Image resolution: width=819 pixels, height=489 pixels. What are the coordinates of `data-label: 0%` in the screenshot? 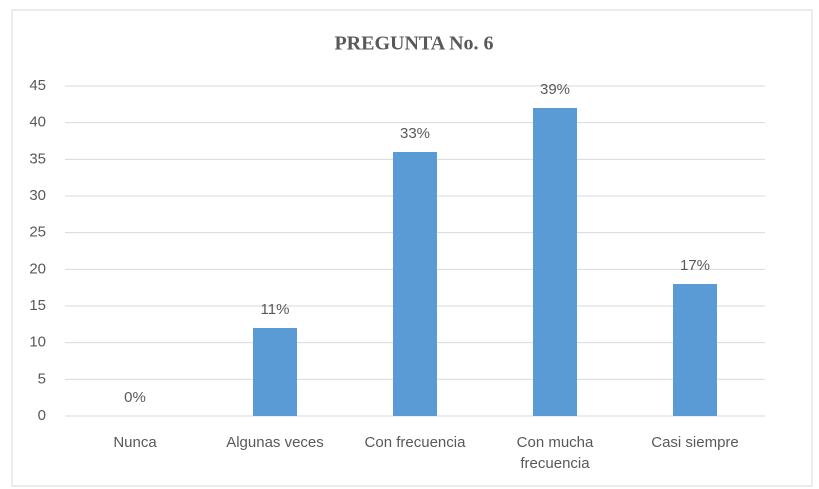 It's located at (135, 397).